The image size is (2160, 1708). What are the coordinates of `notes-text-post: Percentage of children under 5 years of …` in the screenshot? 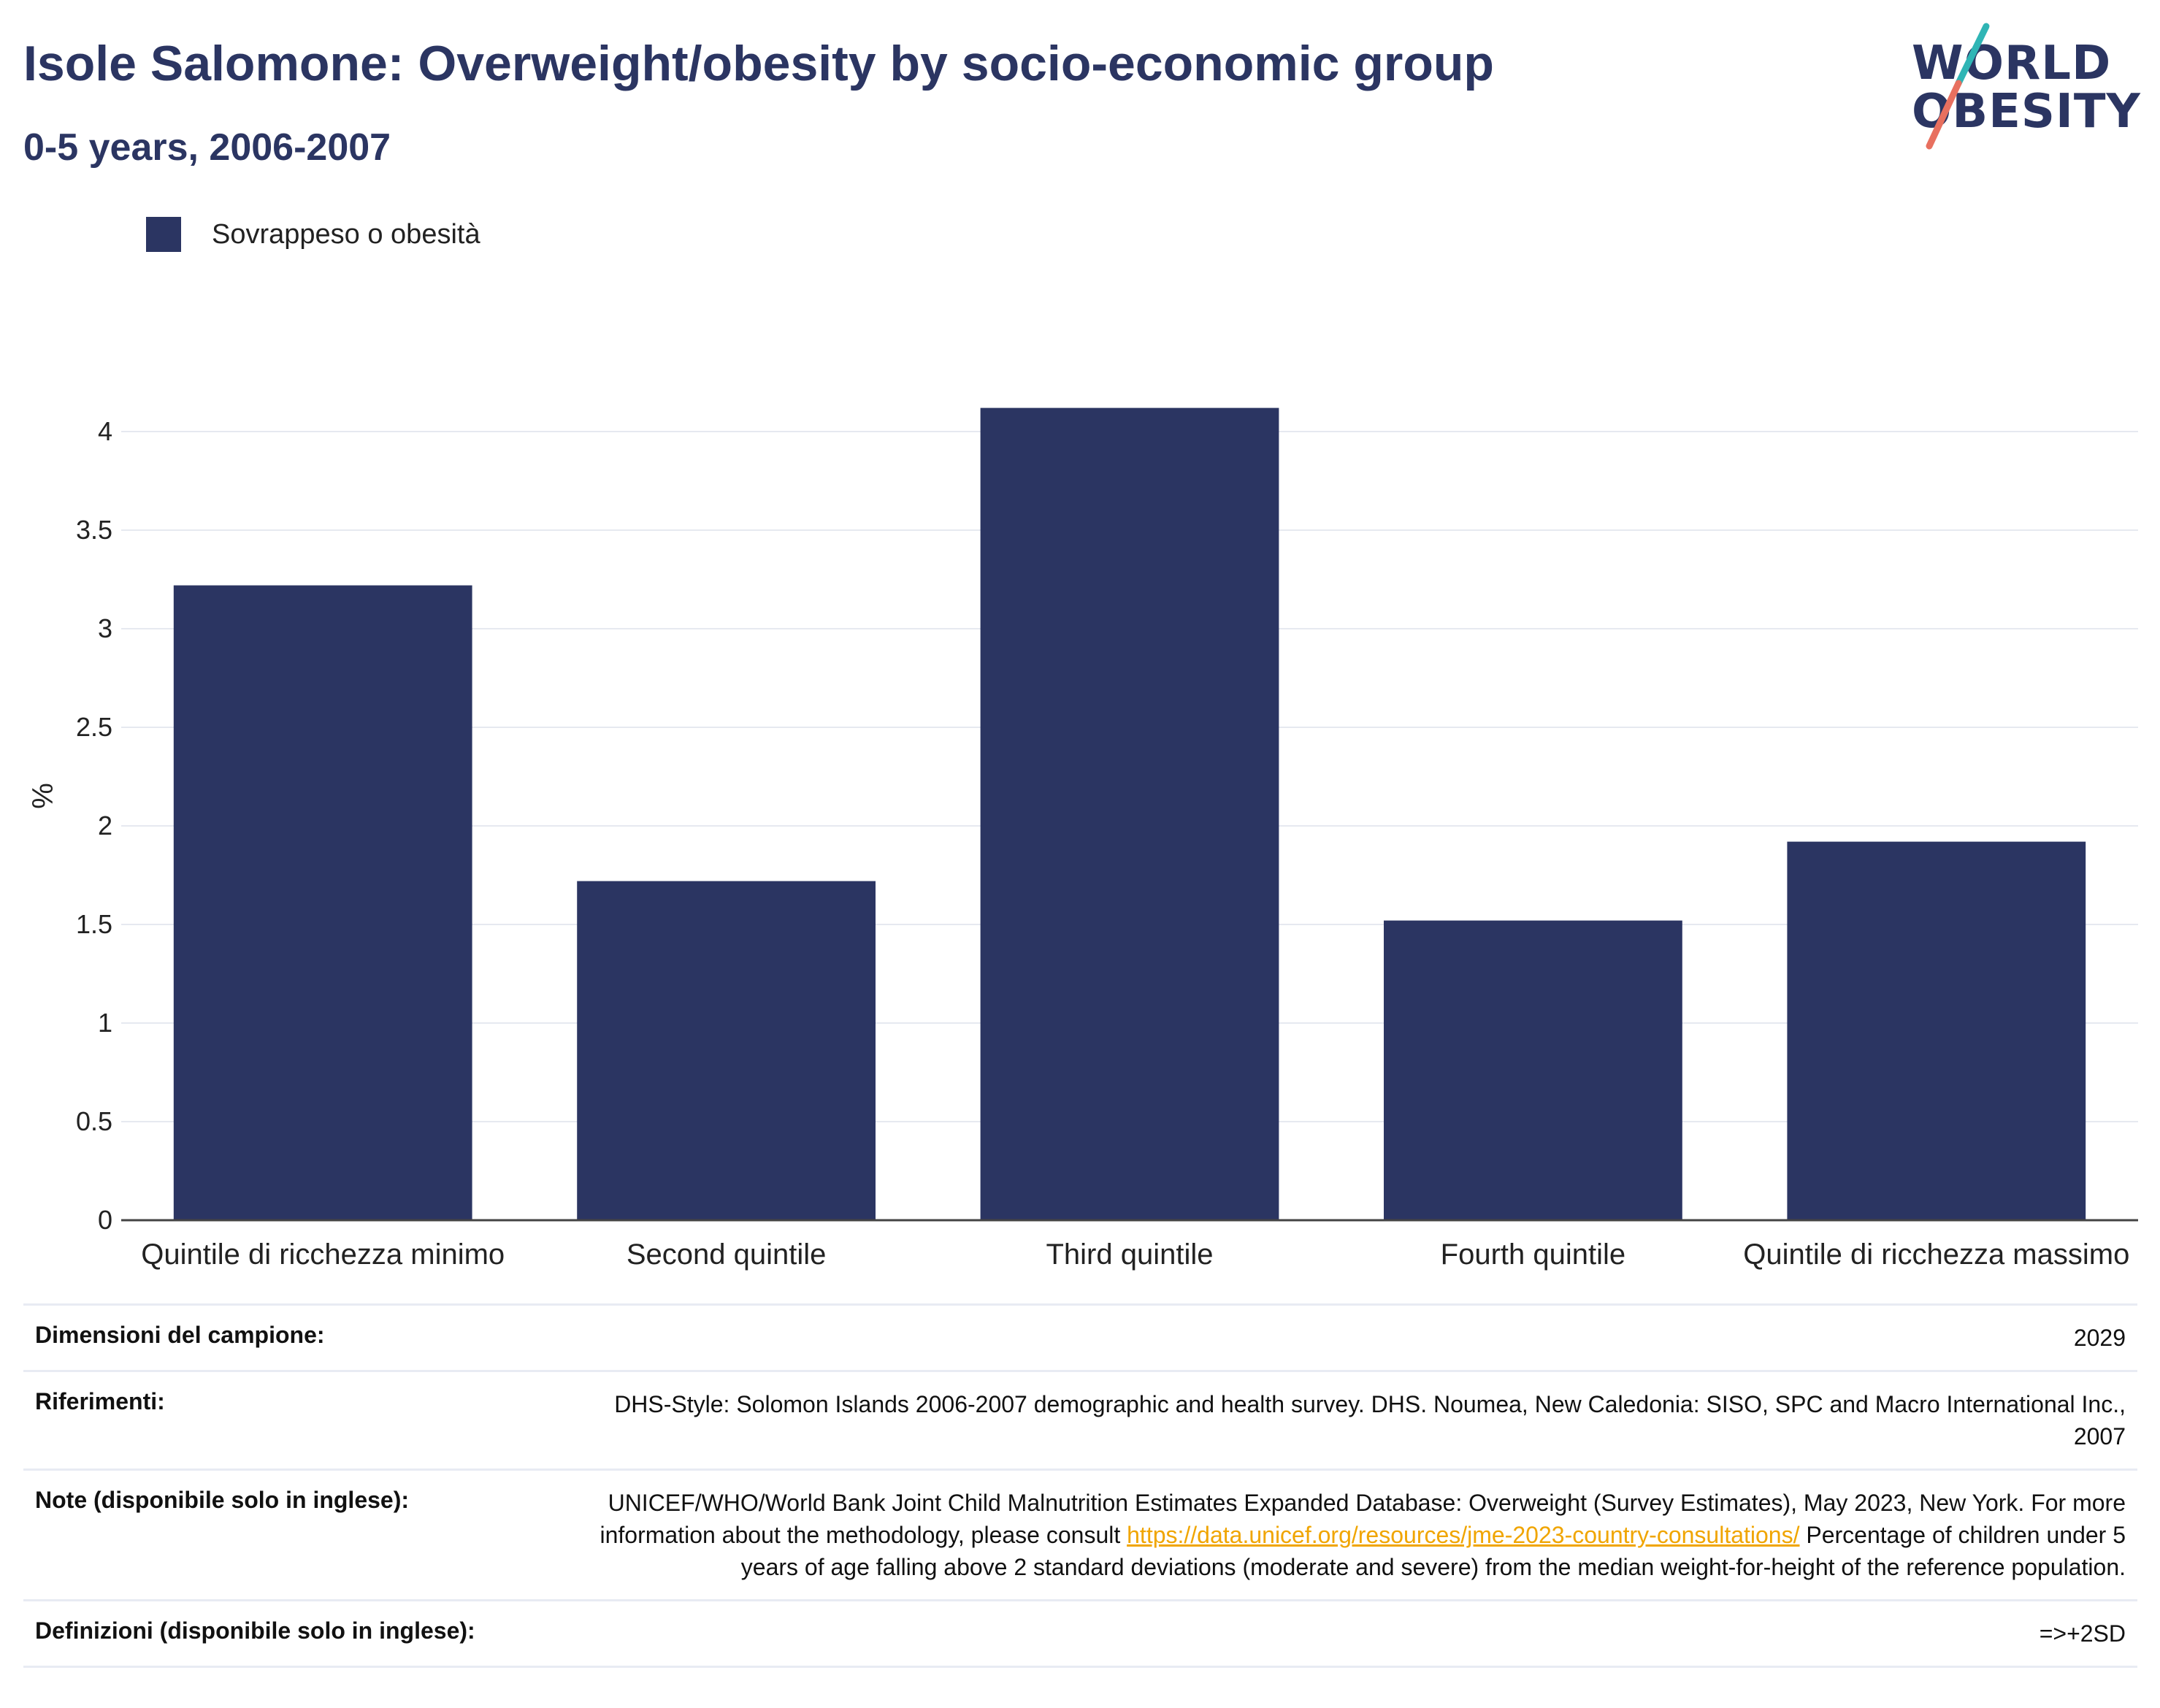 It's located at (1433, 1551).